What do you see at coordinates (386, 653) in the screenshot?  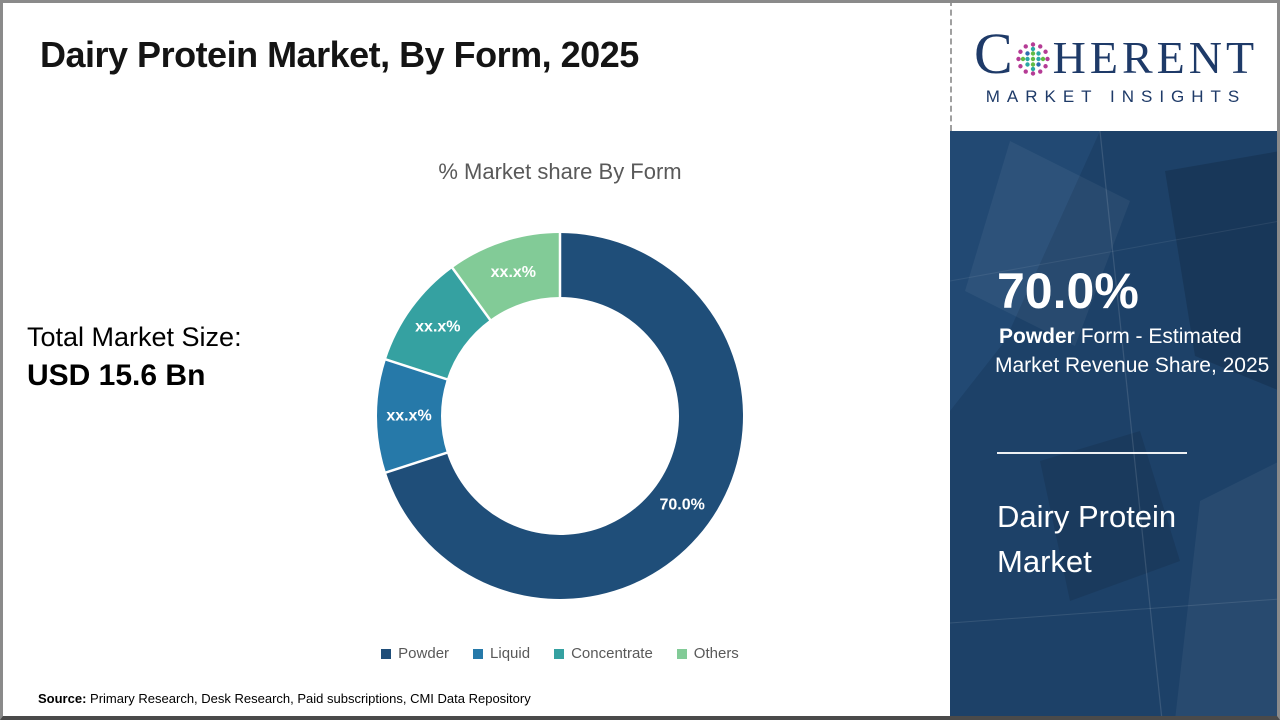 I see `legend-swatch-powder` at bounding box center [386, 653].